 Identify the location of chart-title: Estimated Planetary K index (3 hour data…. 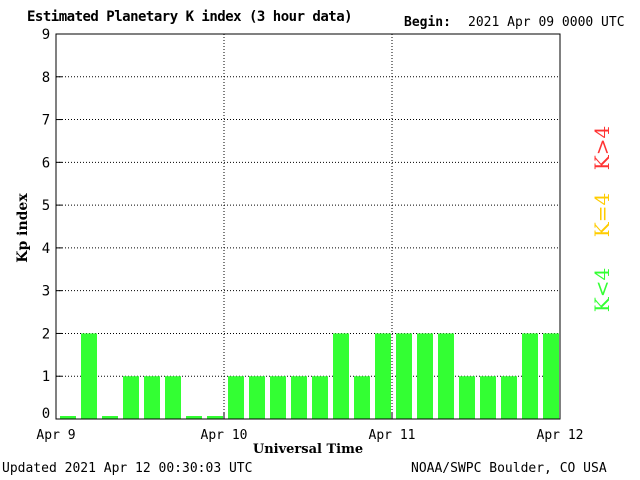
(190, 17).